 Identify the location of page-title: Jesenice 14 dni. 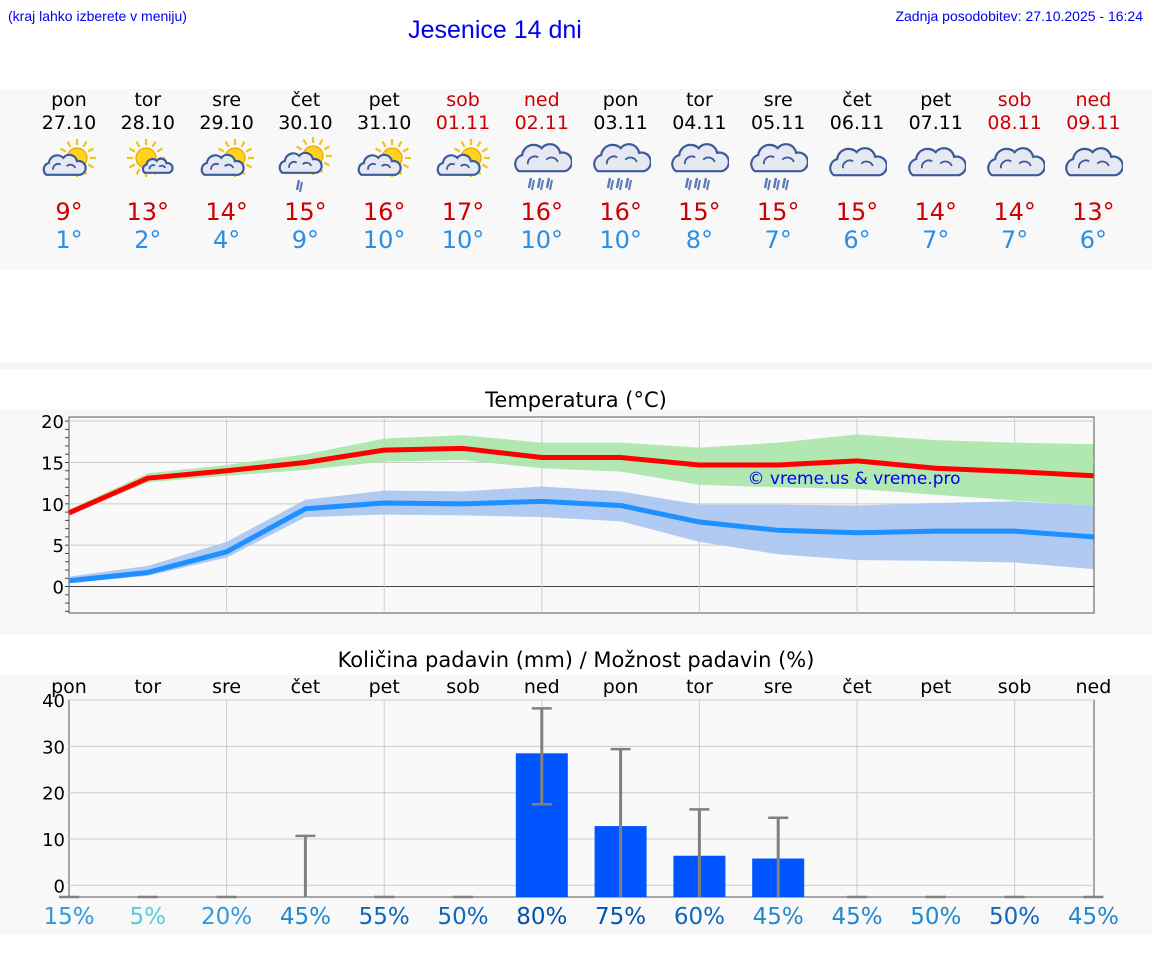
(495, 30).